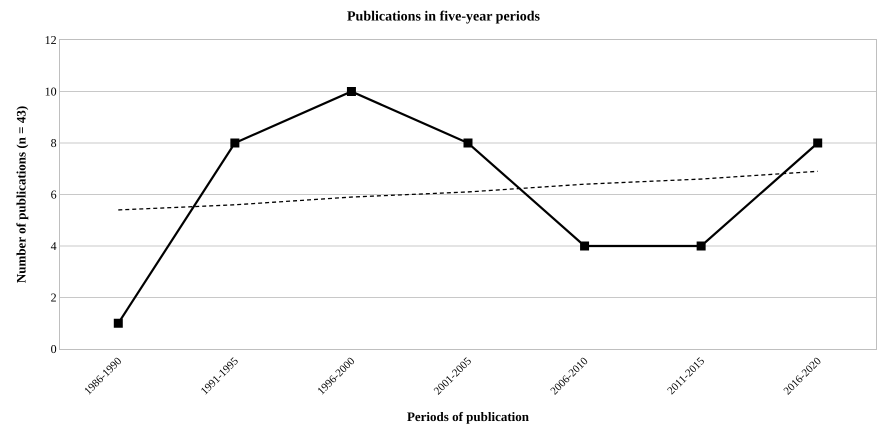 Image resolution: width=887 pixels, height=432 pixels. Describe the element at coordinates (21, 195) in the screenshot. I see `y-axis-title: Number of publications (n = 43)` at that location.